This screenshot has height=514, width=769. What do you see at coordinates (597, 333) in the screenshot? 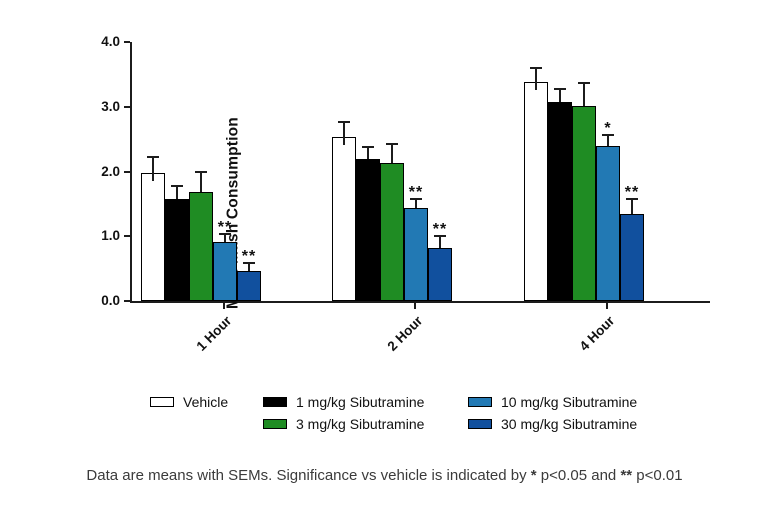
I see `x-axis-label-4-hour: 4 Hour` at bounding box center [597, 333].